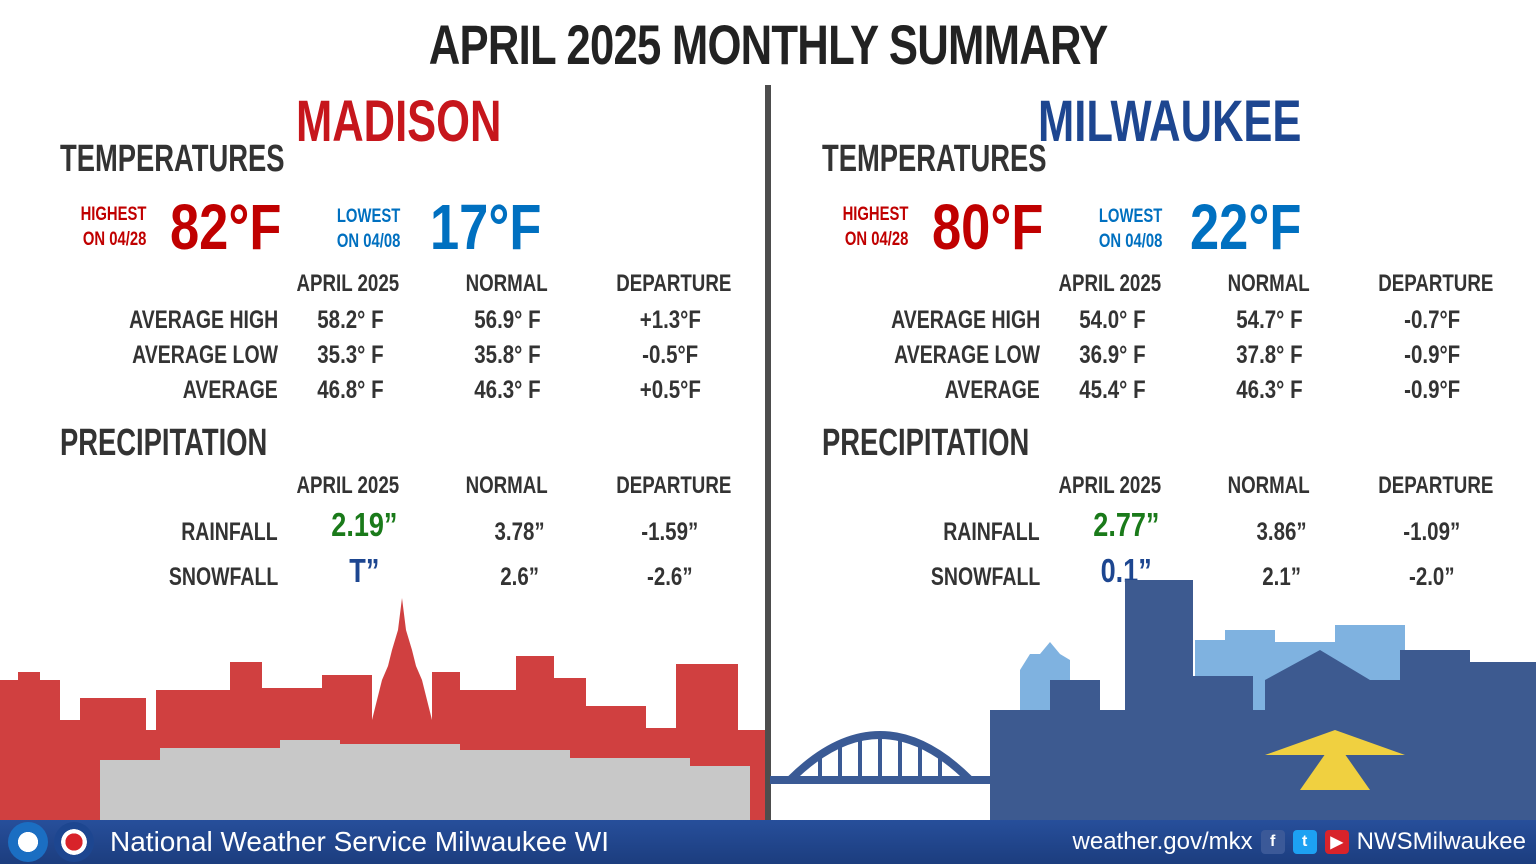 This screenshot has width=1536, height=864. What do you see at coordinates (350, 320) in the screenshot?
I see `cell: 58.2° F` at bounding box center [350, 320].